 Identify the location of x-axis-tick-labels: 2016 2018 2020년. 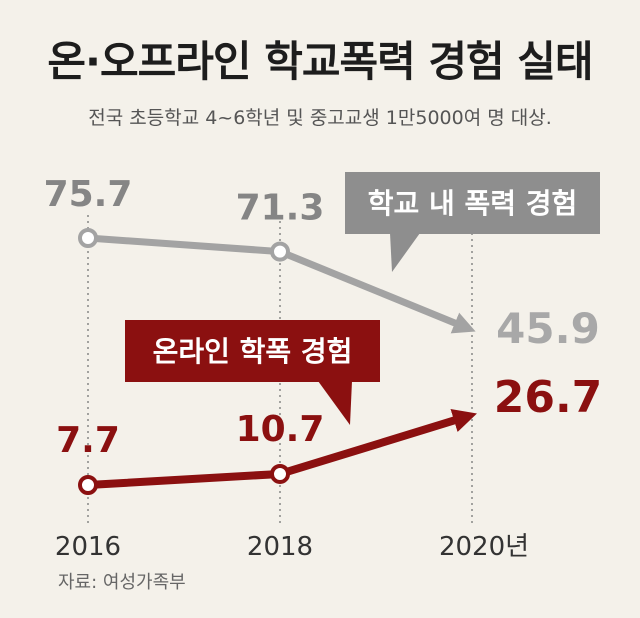
(292, 547).